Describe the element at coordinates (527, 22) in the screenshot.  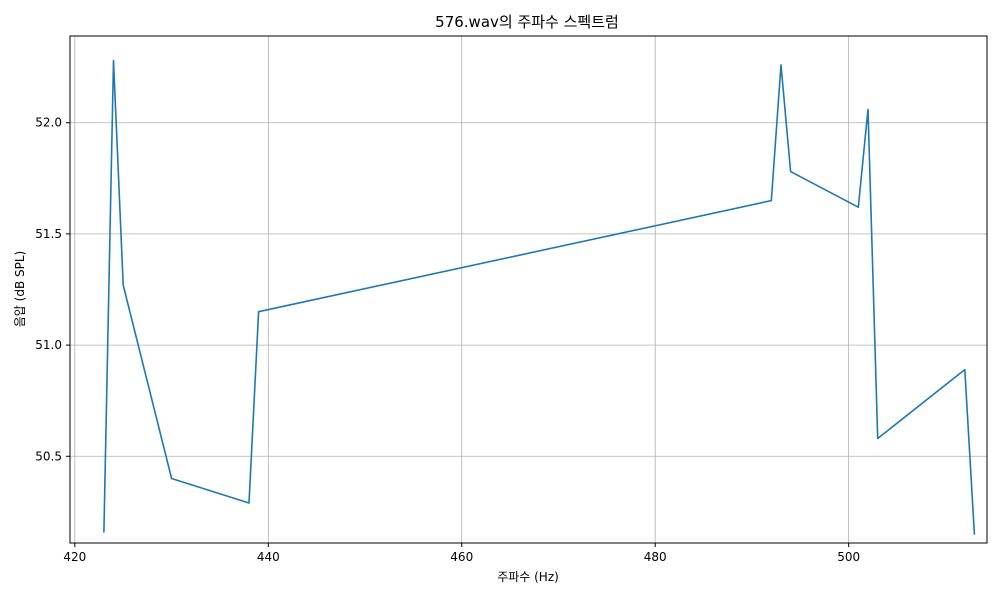
I see `chart-title: 576.wav의 주파수 스펙트럼` at that location.